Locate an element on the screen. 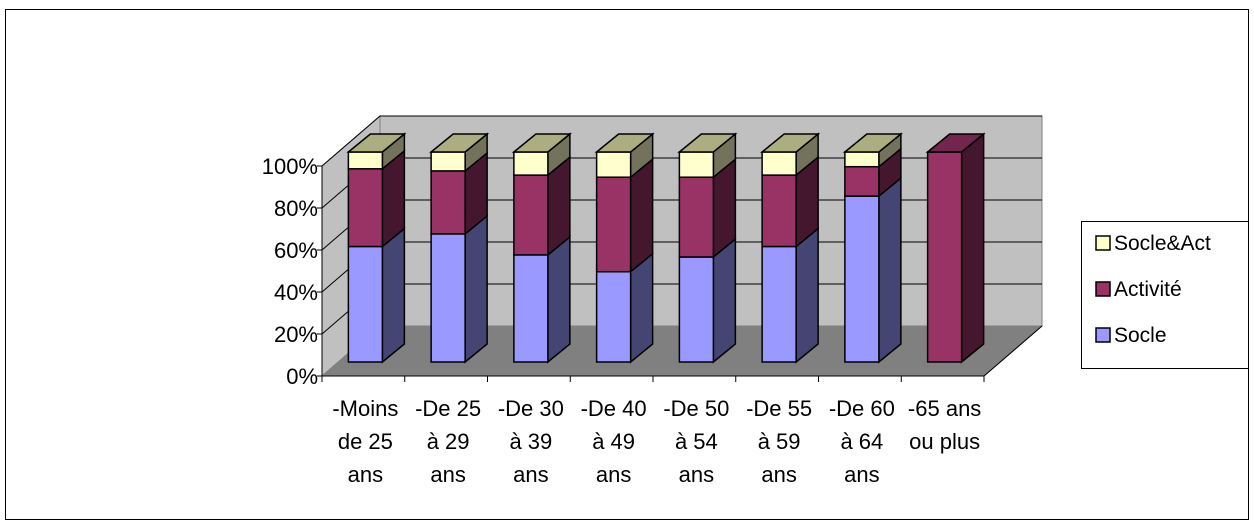  legend-label: Activité is located at coordinates (1148, 289).